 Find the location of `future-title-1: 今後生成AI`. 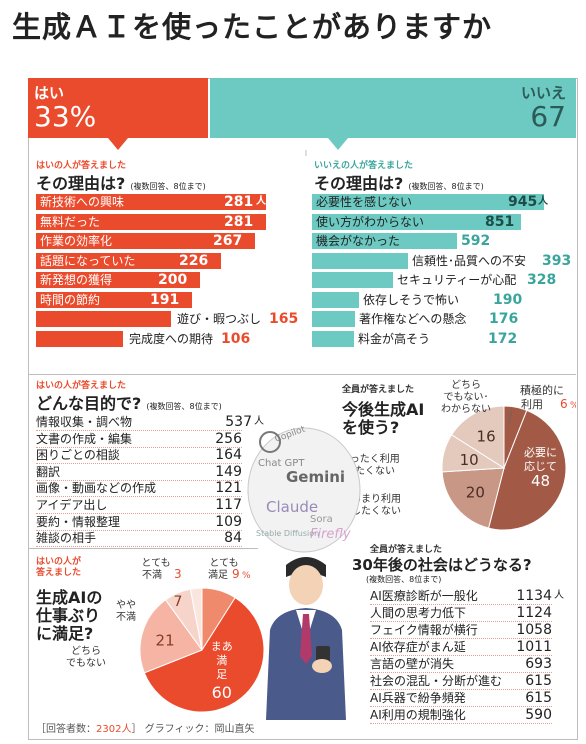

future-title-1: 今後生成AI is located at coordinates (383, 409).